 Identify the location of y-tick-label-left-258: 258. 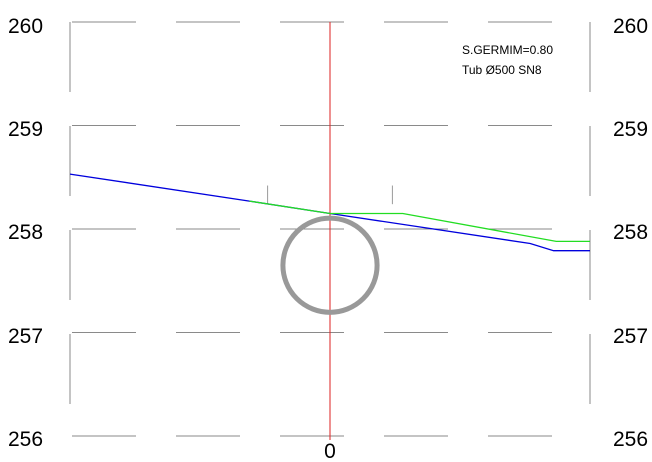
(25, 232).